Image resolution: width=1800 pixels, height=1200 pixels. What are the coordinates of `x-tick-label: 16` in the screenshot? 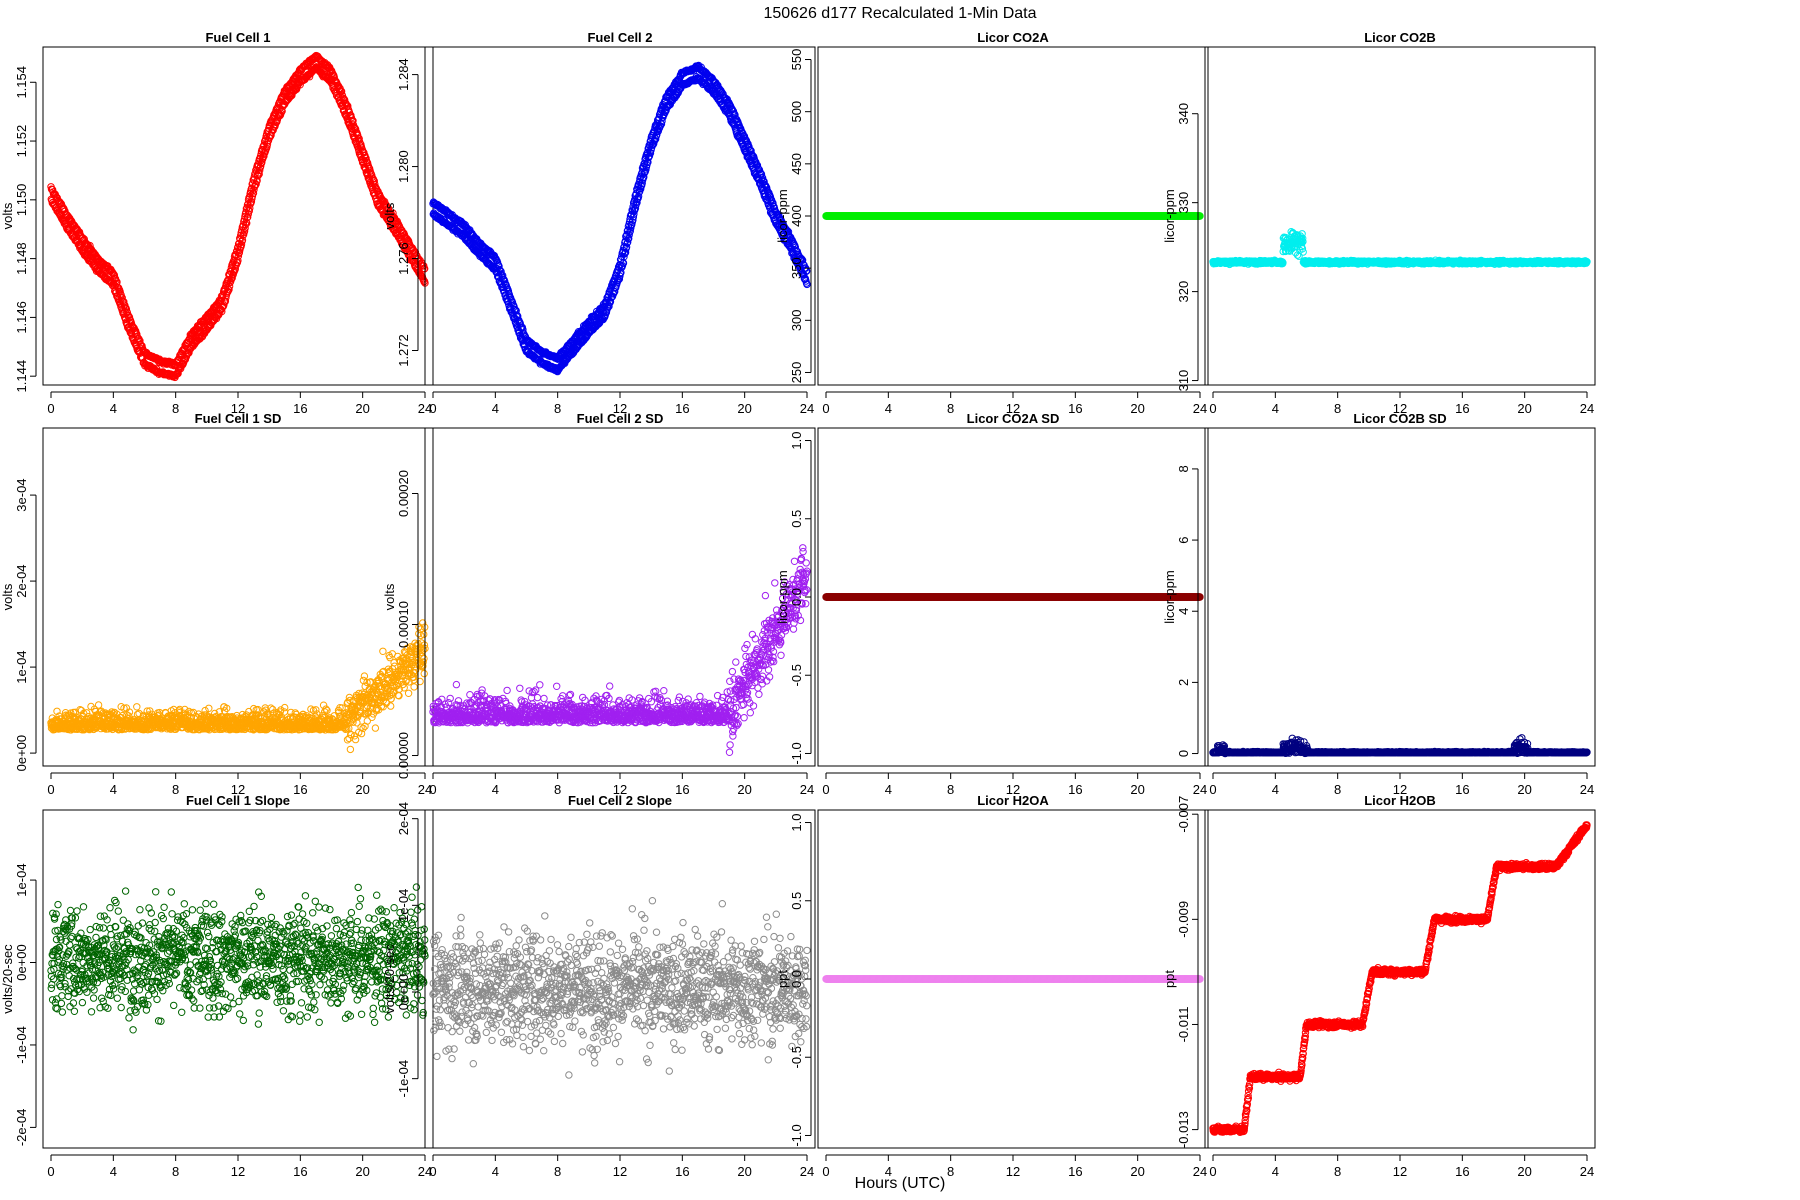 It's located at (1075, 408).